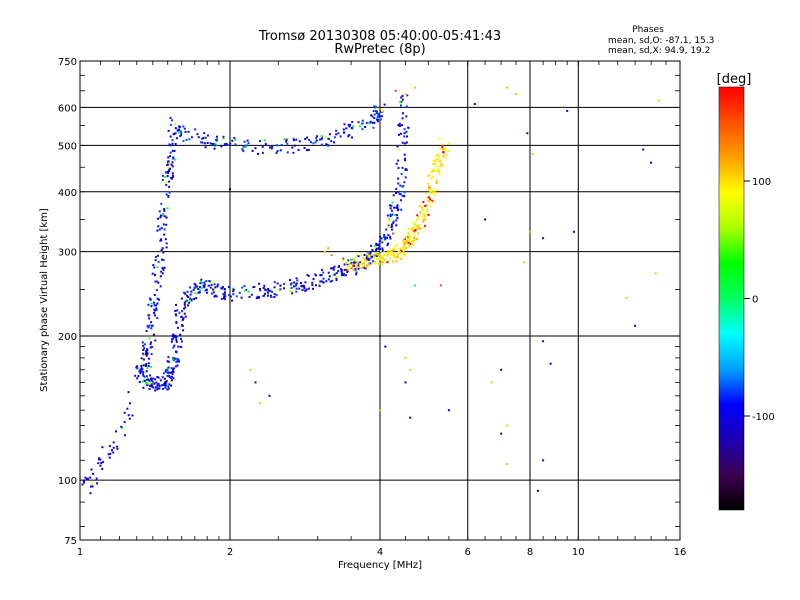 This screenshot has width=800, height=600. I want to click on x-tick-label: 8, so click(530, 552).